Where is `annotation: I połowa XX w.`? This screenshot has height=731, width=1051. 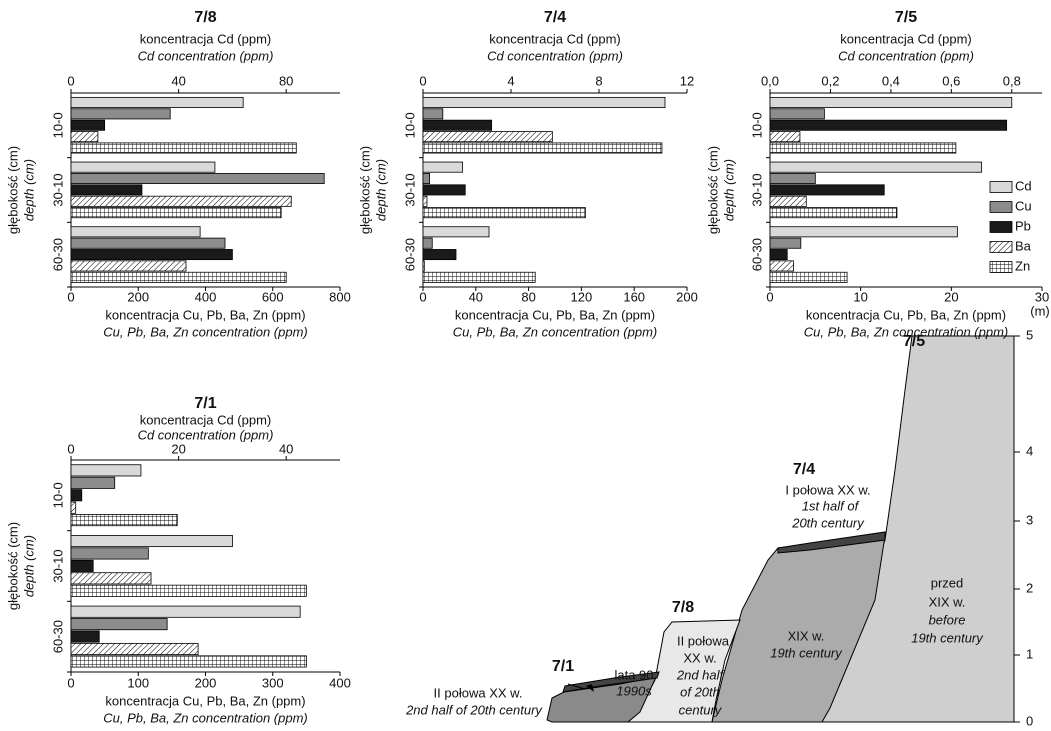
annotation: I połowa XX w. is located at coordinates (827, 489).